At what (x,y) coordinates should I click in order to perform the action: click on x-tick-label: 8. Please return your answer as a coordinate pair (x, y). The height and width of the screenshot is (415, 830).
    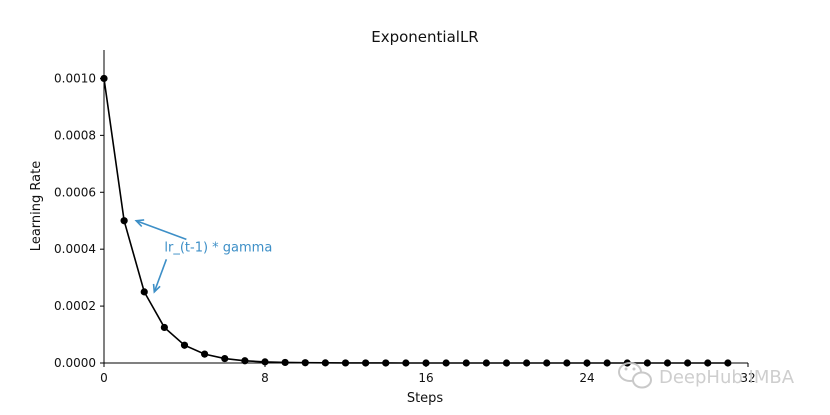
    Looking at the image, I should click on (265, 378).